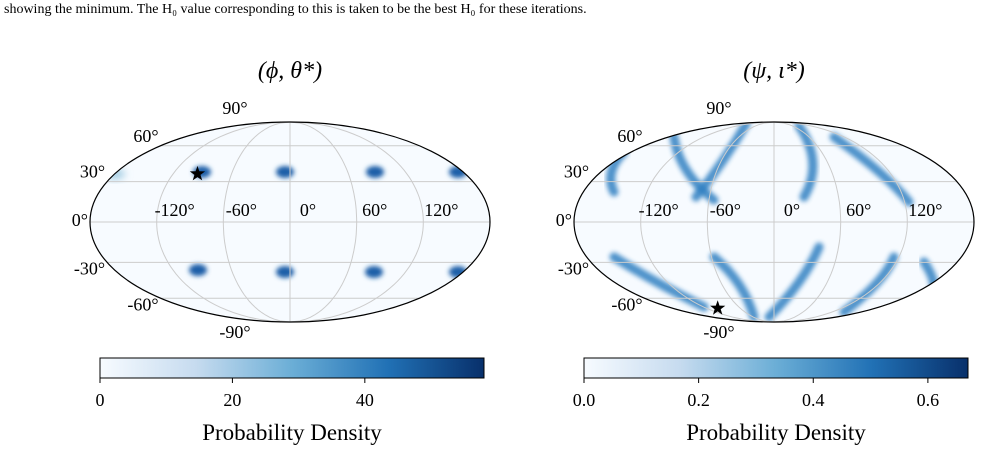  Describe the element at coordinates (584, 400) in the screenshot. I see `colorbar-tick-label: 0.0` at that location.